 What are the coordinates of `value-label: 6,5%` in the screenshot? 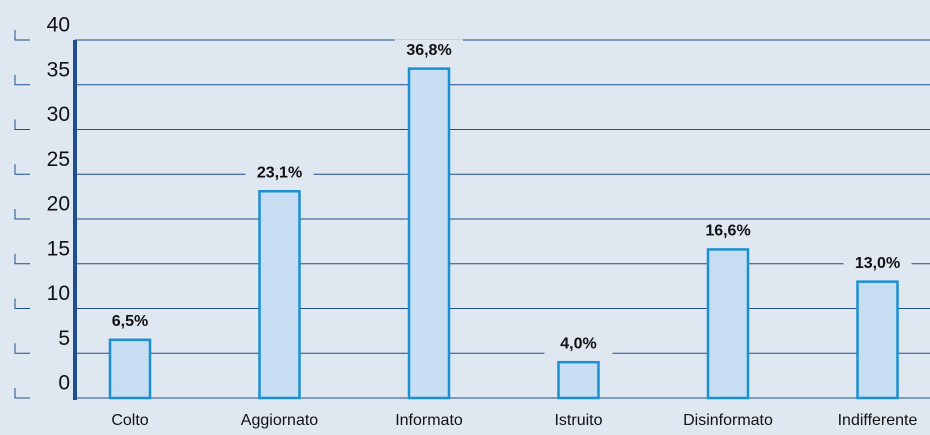 It's located at (130, 321).